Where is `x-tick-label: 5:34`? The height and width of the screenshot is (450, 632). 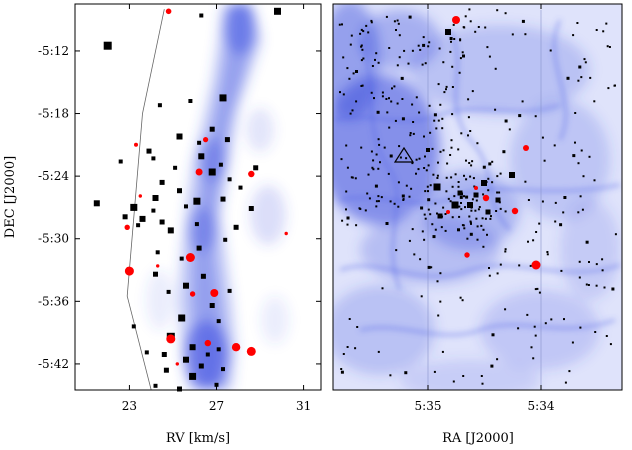 x-tick-label: 5:34 is located at coordinates (541, 406).